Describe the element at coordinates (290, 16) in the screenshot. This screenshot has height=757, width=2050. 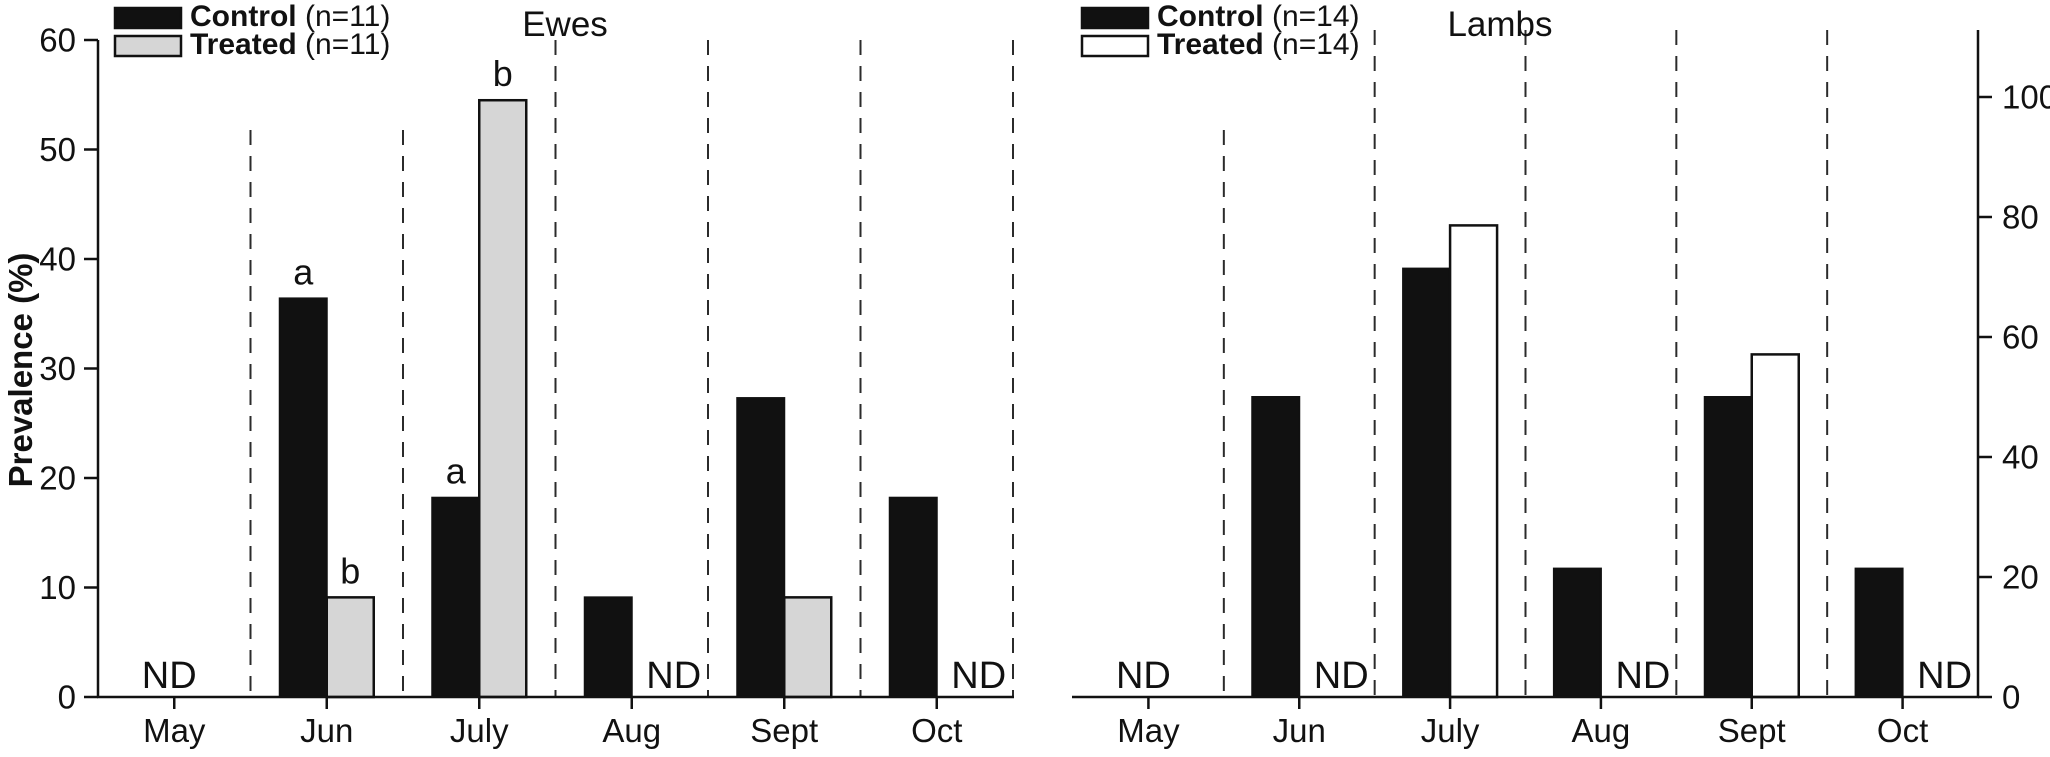
I see `legend-label-control: Control (n=11)` at that location.